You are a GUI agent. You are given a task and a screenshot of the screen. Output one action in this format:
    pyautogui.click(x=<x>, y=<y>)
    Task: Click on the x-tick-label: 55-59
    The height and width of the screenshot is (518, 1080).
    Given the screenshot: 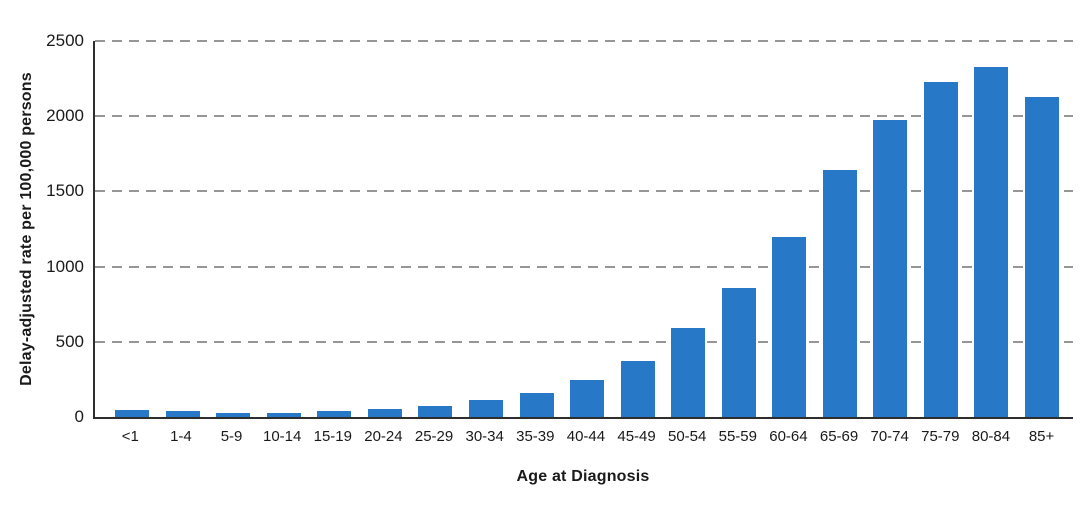 What is the action you would take?
    pyautogui.click(x=737, y=436)
    